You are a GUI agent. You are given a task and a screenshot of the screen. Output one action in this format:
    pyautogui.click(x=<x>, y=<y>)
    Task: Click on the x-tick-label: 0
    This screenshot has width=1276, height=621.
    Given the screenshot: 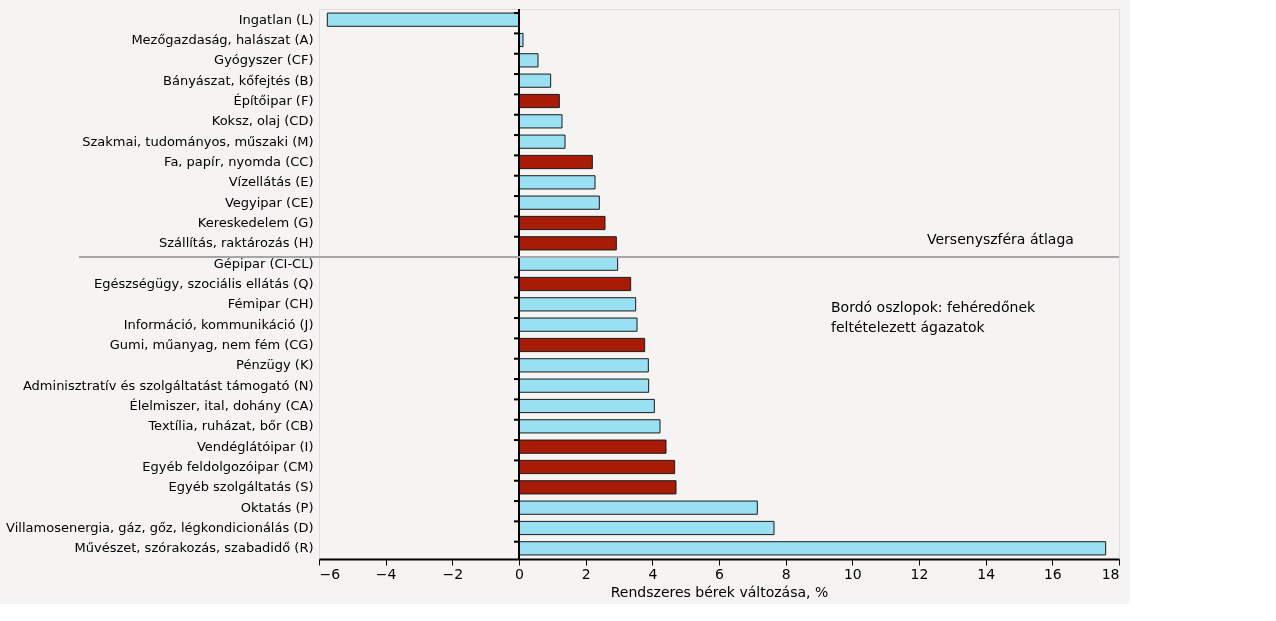 What is the action you would take?
    pyautogui.click(x=519, y=573)
    